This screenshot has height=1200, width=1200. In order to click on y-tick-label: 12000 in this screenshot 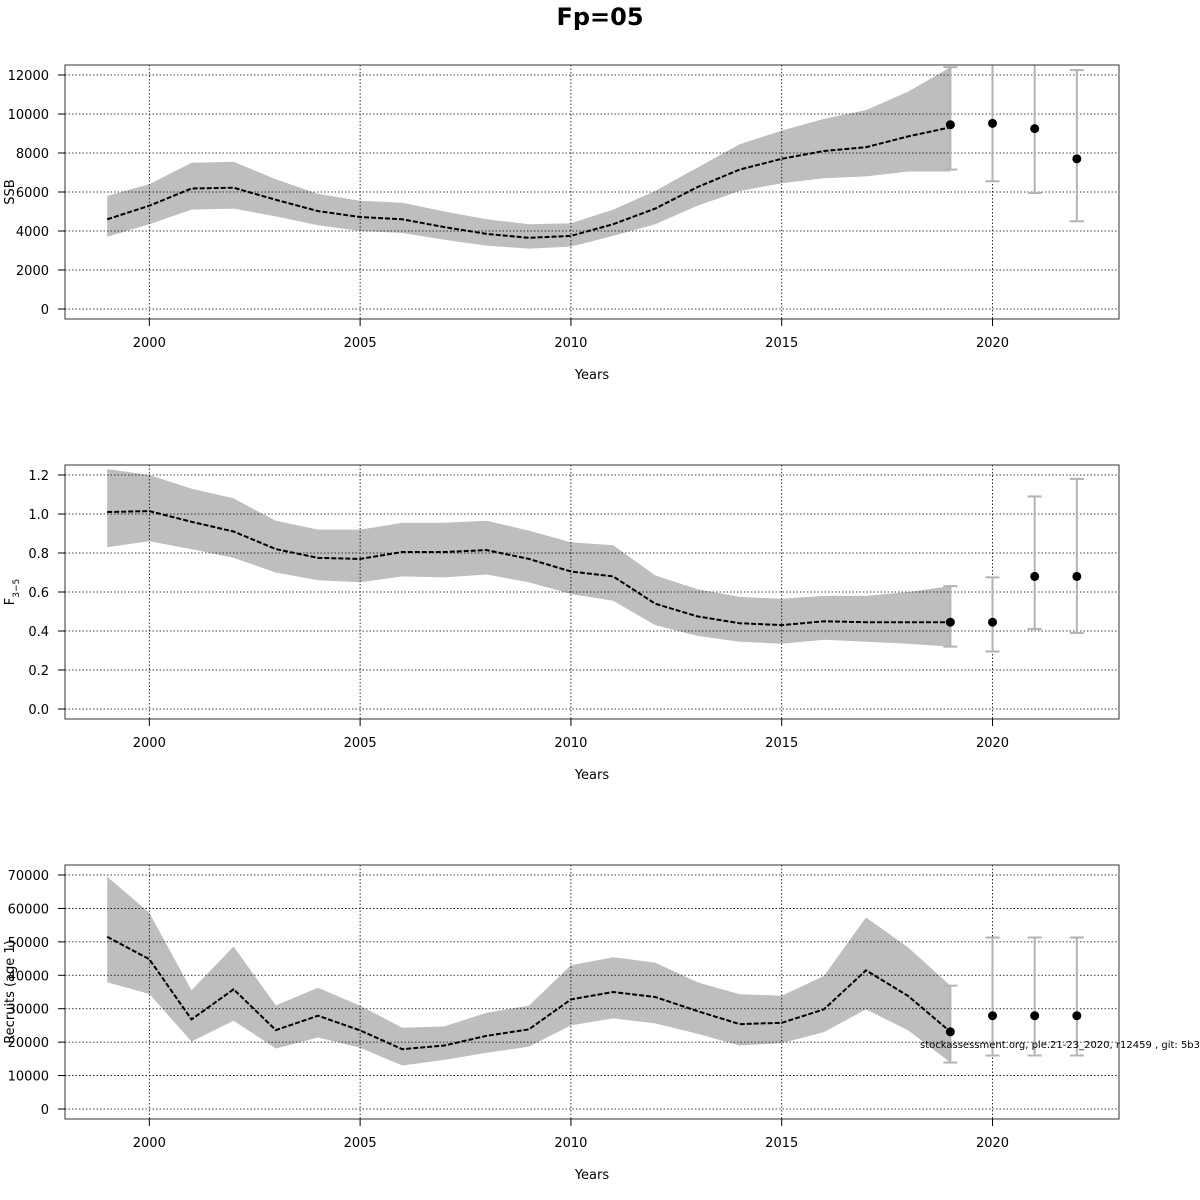, I will do `click(28, 76)`.